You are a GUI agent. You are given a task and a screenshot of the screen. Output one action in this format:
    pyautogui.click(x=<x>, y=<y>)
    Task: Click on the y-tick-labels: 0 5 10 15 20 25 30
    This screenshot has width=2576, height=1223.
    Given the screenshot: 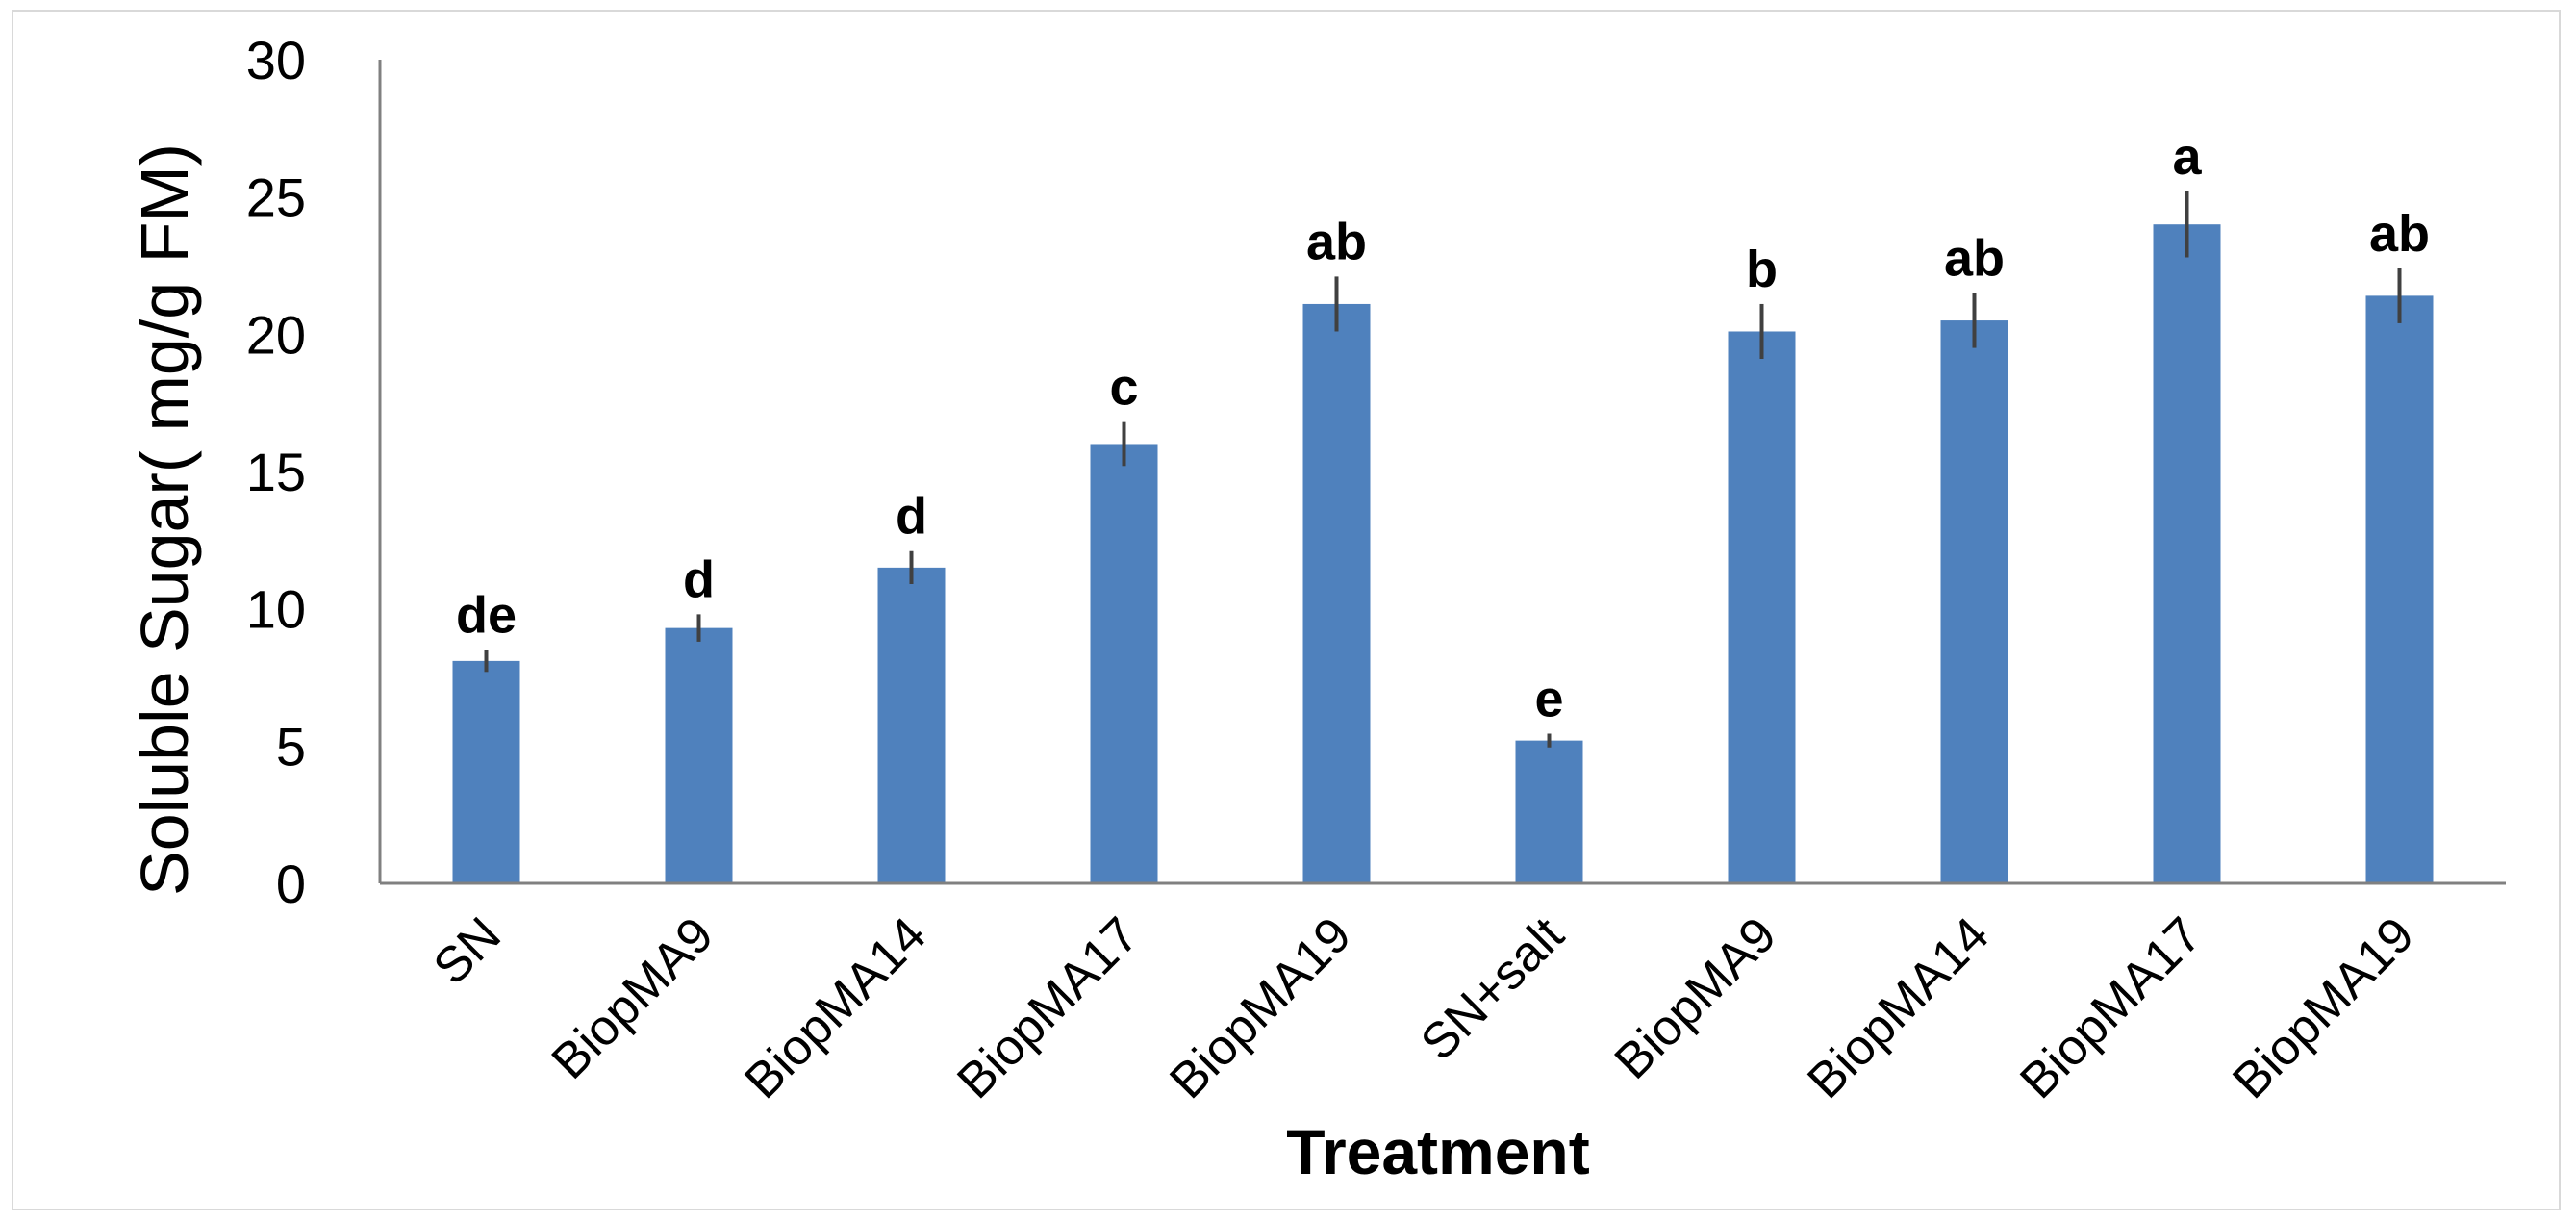 What is the action you would take?
    pyautogui.click(x=276, y=472)
    